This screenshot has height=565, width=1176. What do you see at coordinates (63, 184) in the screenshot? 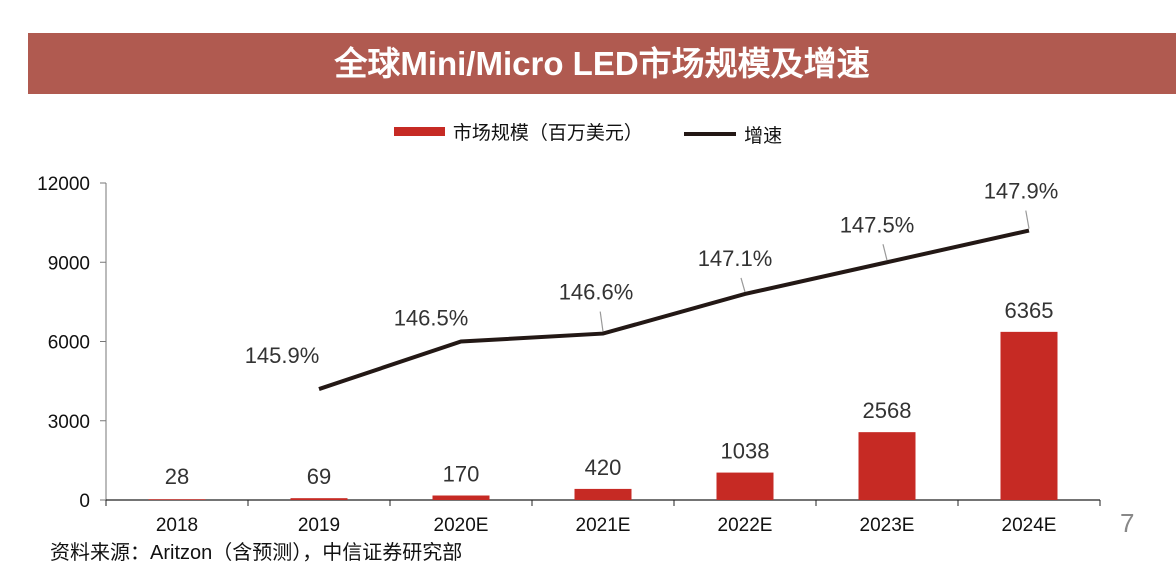
I see `y-tick-label: 12000` at bounding box center [63, 184].